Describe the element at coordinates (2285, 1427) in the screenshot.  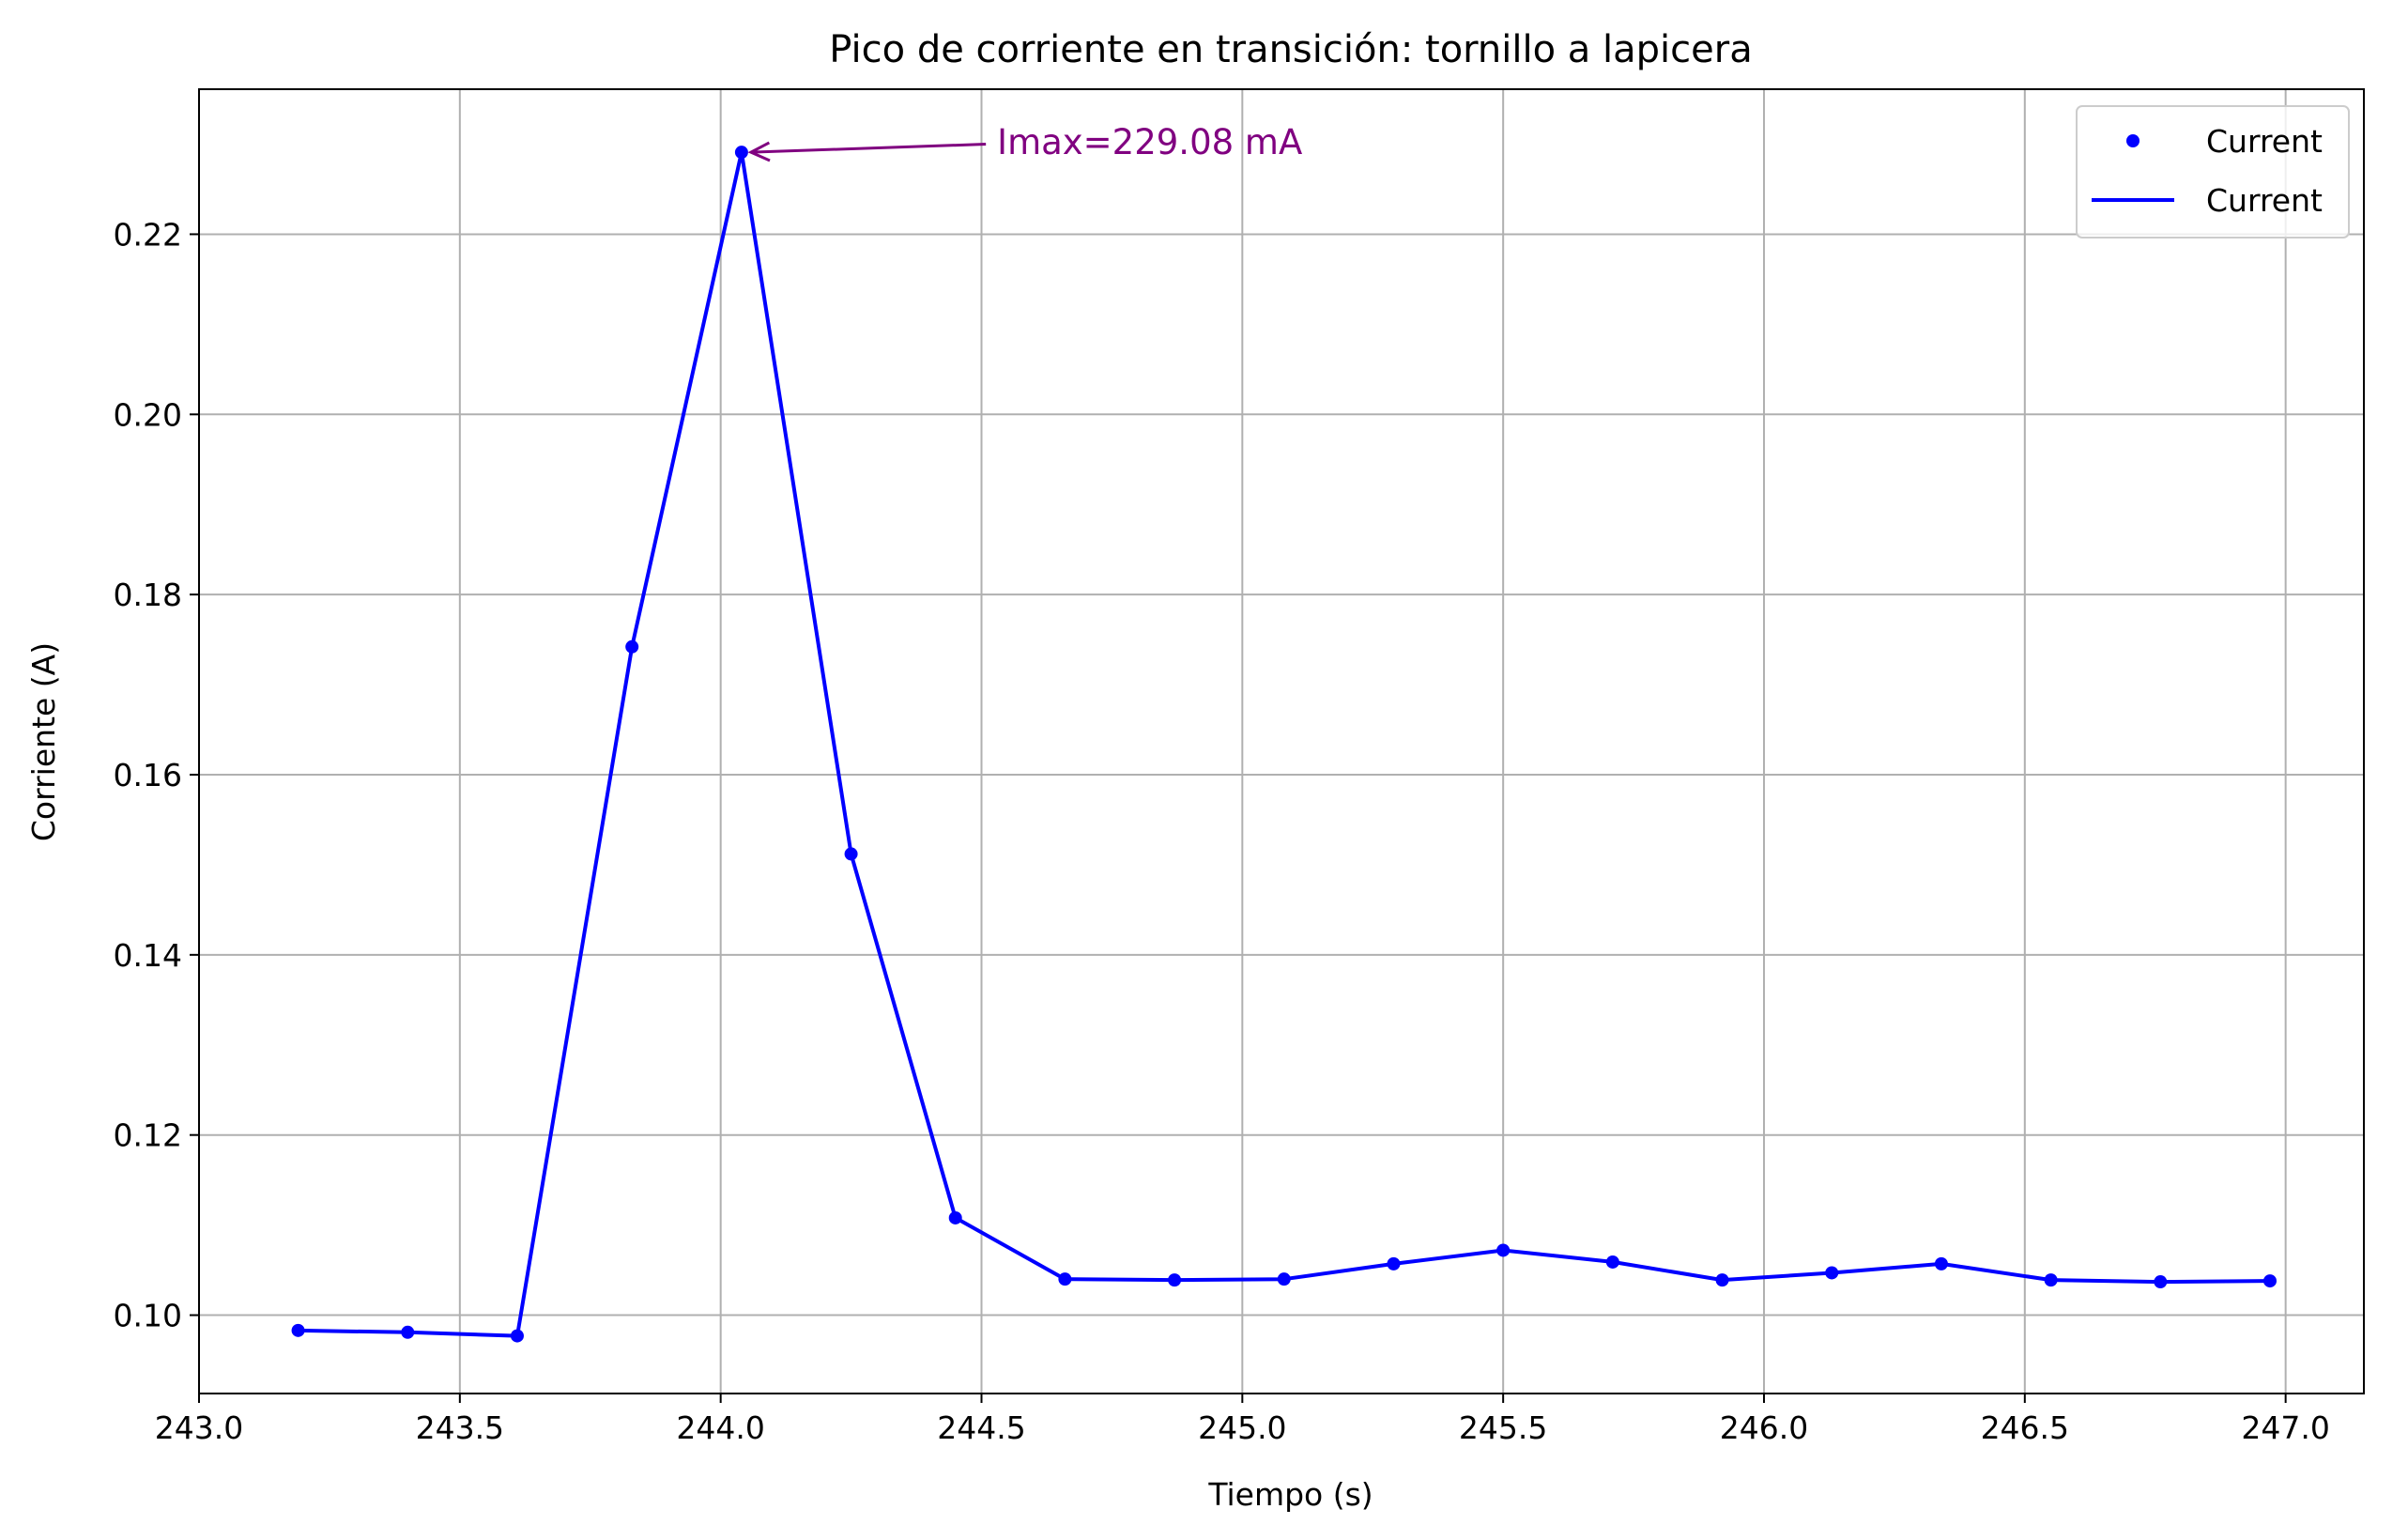
I see `x-tick-label: 247.0` at that location.